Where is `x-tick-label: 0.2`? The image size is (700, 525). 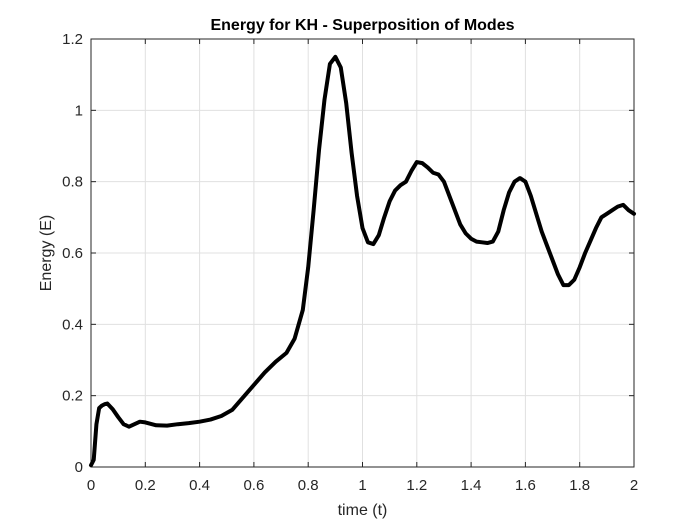
x-tick-label: 0.2 is located at coordinates (145, 485).